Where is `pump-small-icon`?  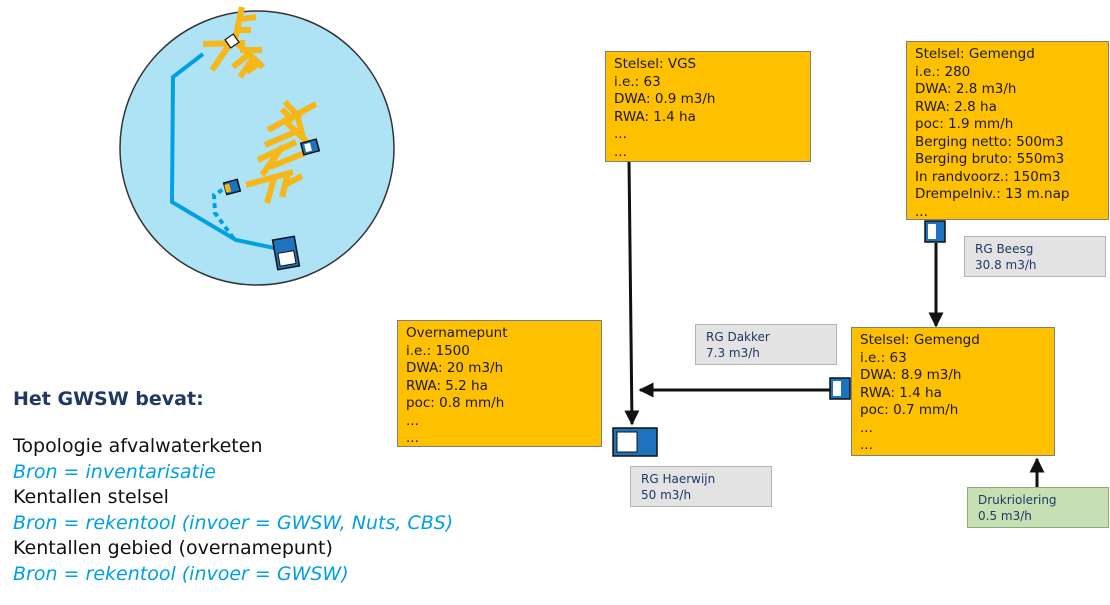 pump-small-icon is located at coordinates (232, 41).